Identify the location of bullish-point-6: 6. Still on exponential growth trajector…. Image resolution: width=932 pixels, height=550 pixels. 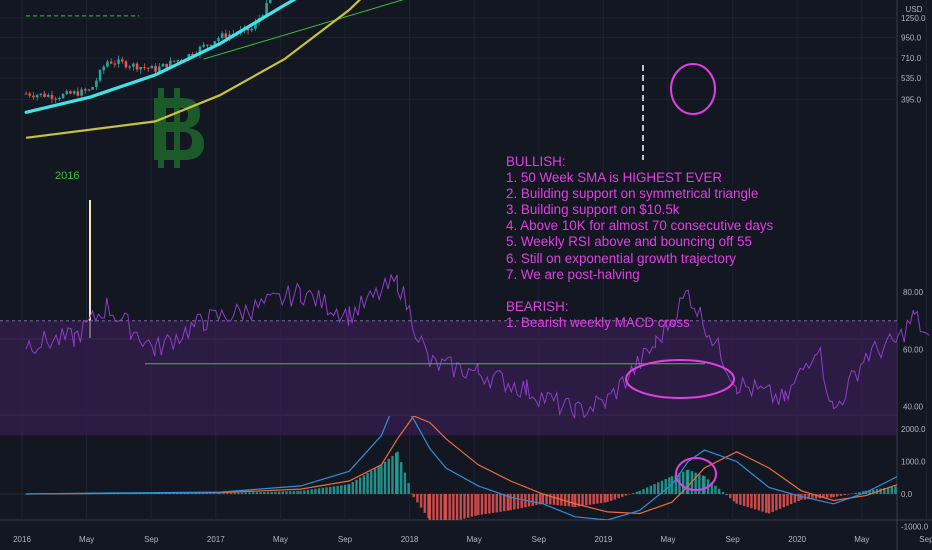
(621, 258).